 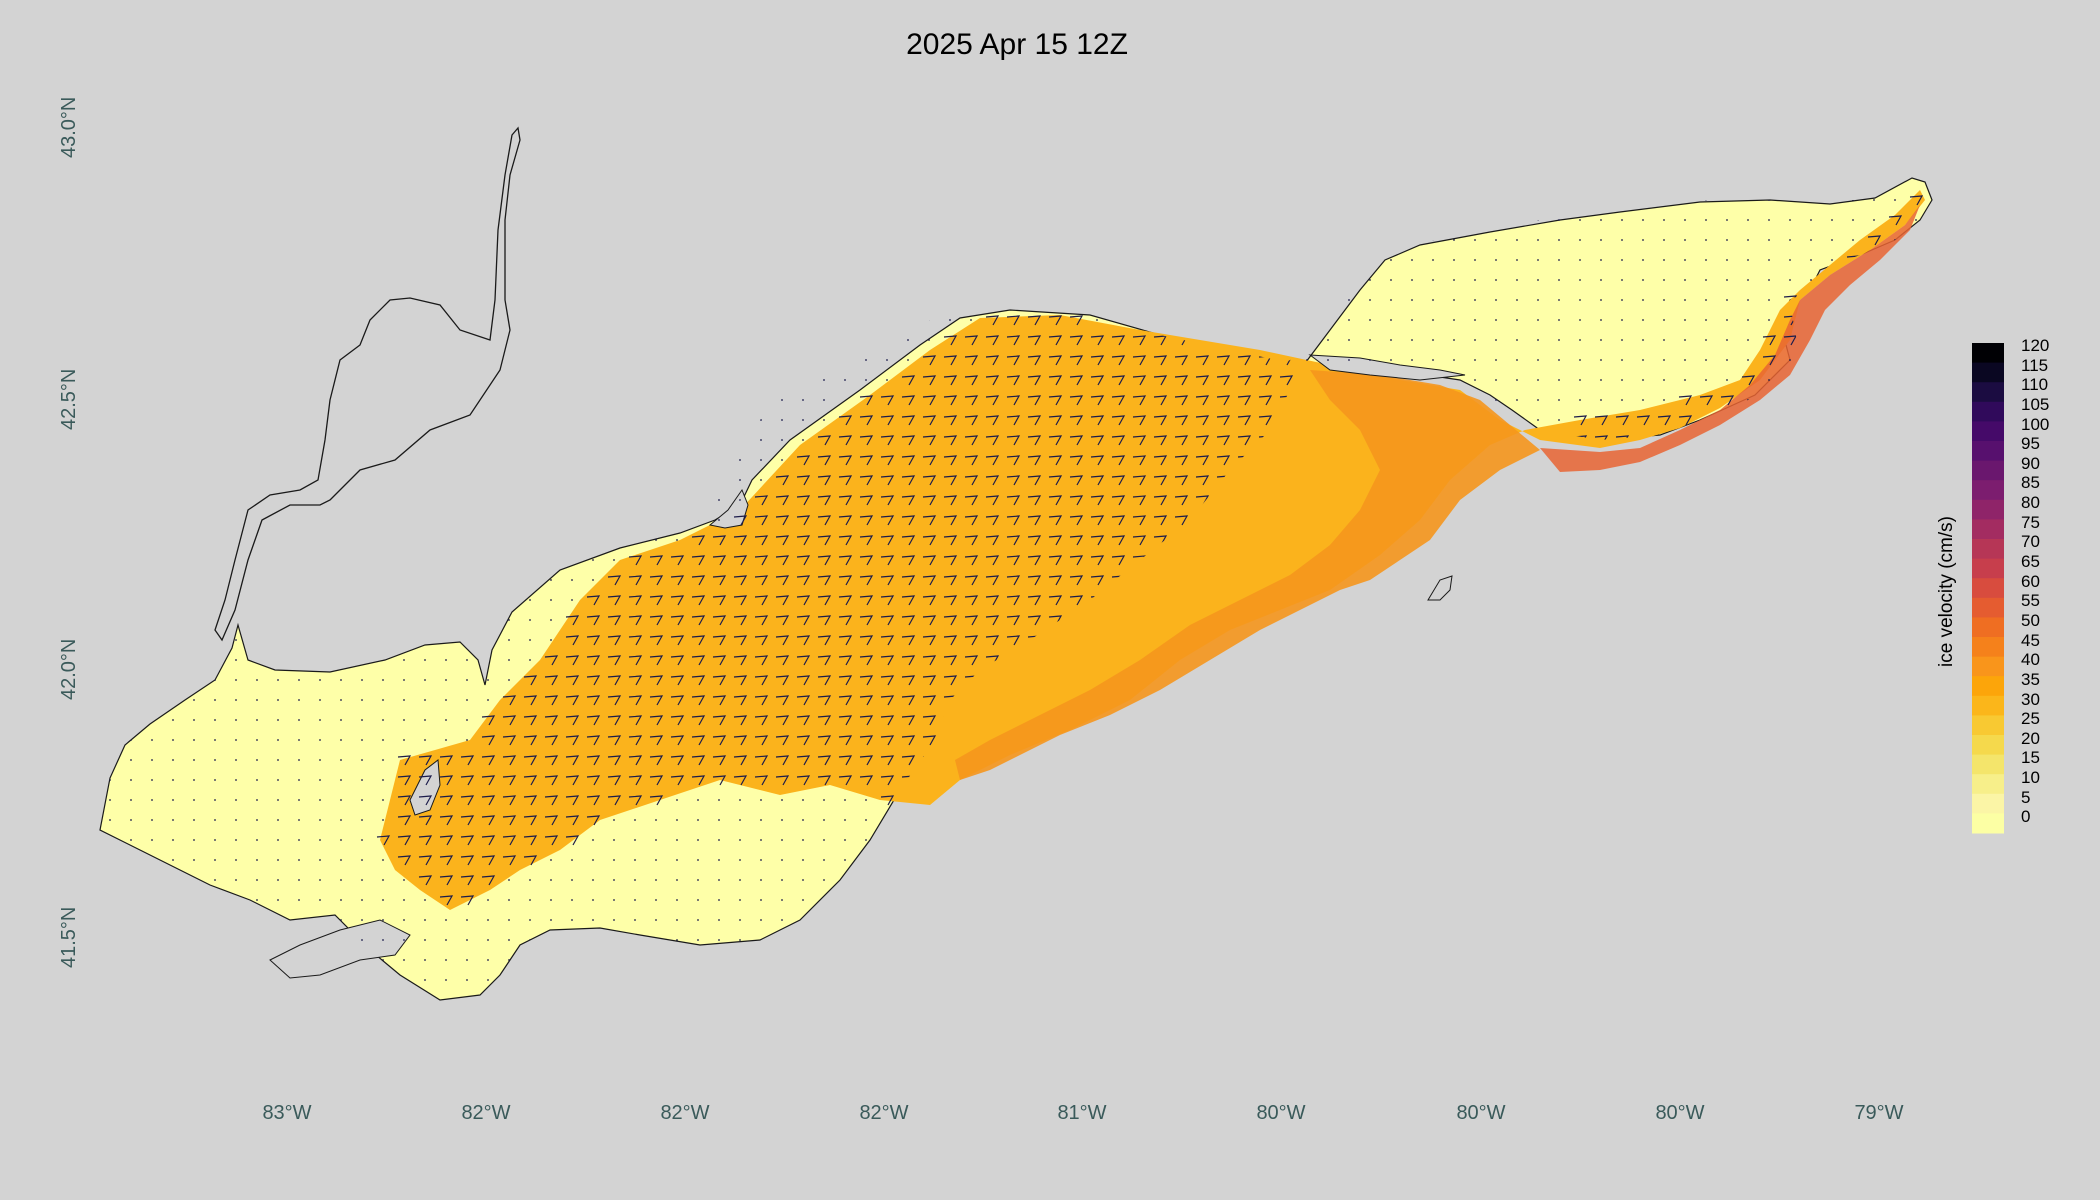 What do you see at coordinates (1988, 549) in the screenshot?
I see `colorbar-swatch` at bounding box center [1988, 549].